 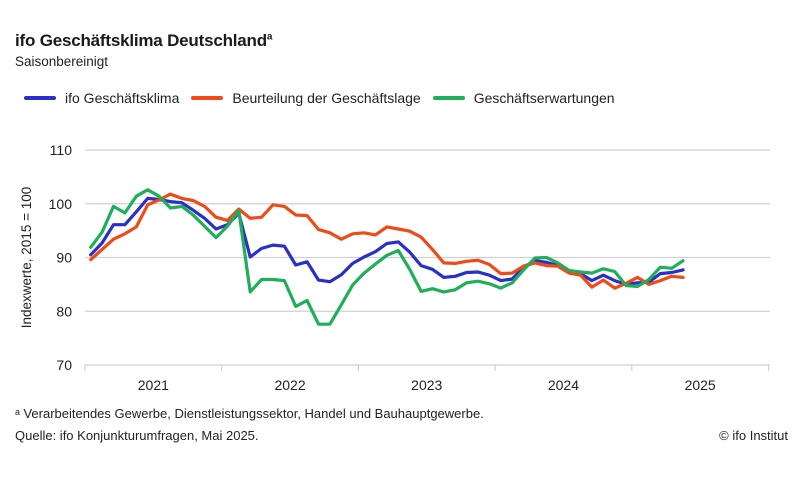 I want to click on legend-label: Beurteilung der Geschäftslage, so click(x=326, y=98).